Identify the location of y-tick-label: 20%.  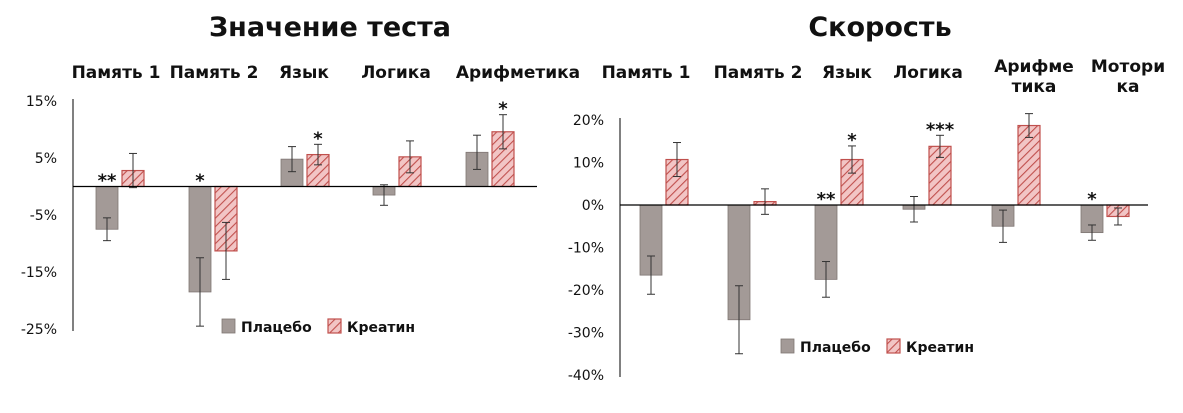
(588, 121).